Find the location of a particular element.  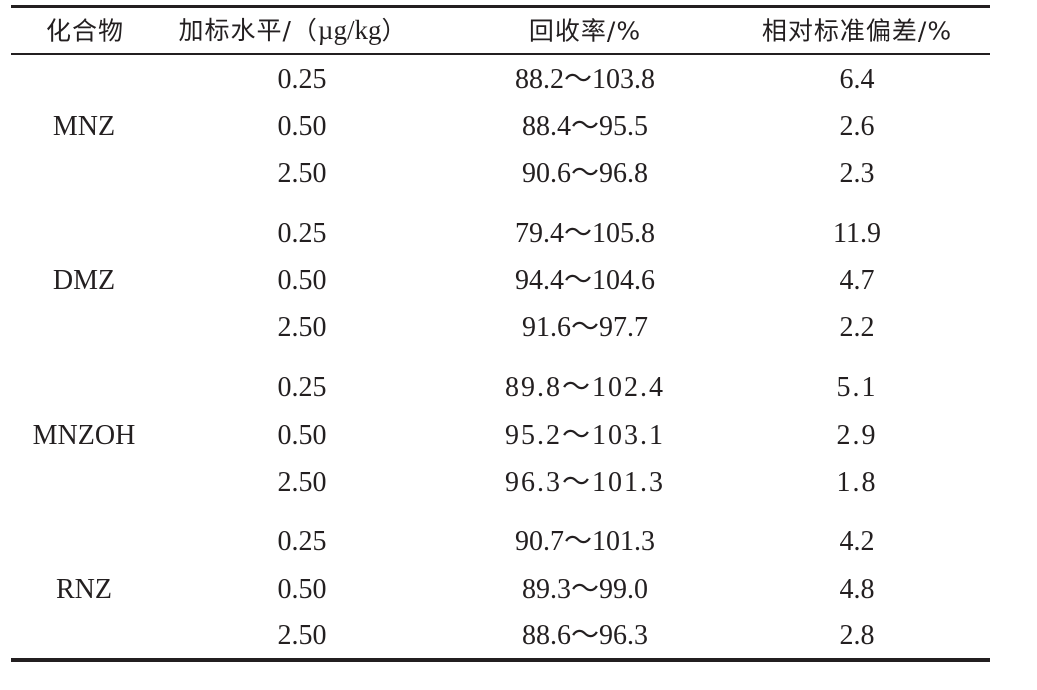

recovery-cell: 90.6～96.8 is located at coordinates (585, 173).